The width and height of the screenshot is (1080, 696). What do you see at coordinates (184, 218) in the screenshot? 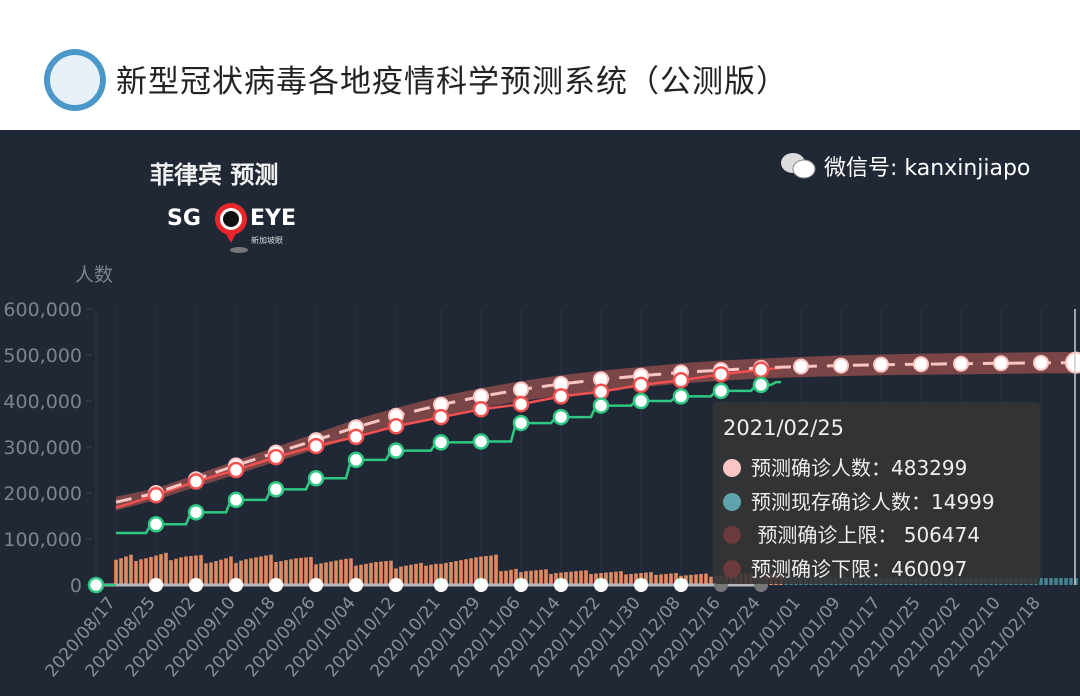
I see `brand-left: SG` at bounding box center [184, 218].